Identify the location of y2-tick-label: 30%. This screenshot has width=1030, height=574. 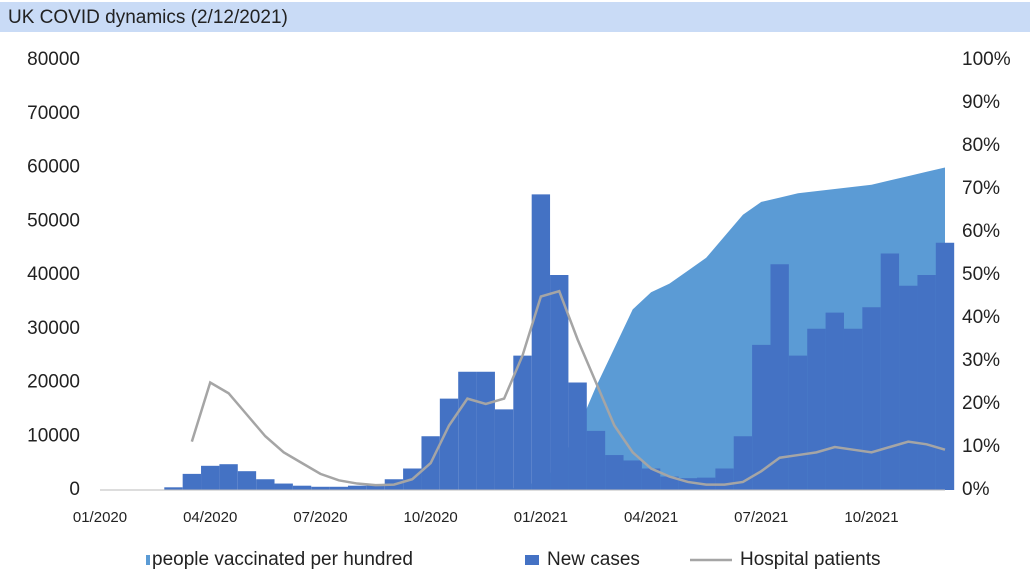
(981, 360).